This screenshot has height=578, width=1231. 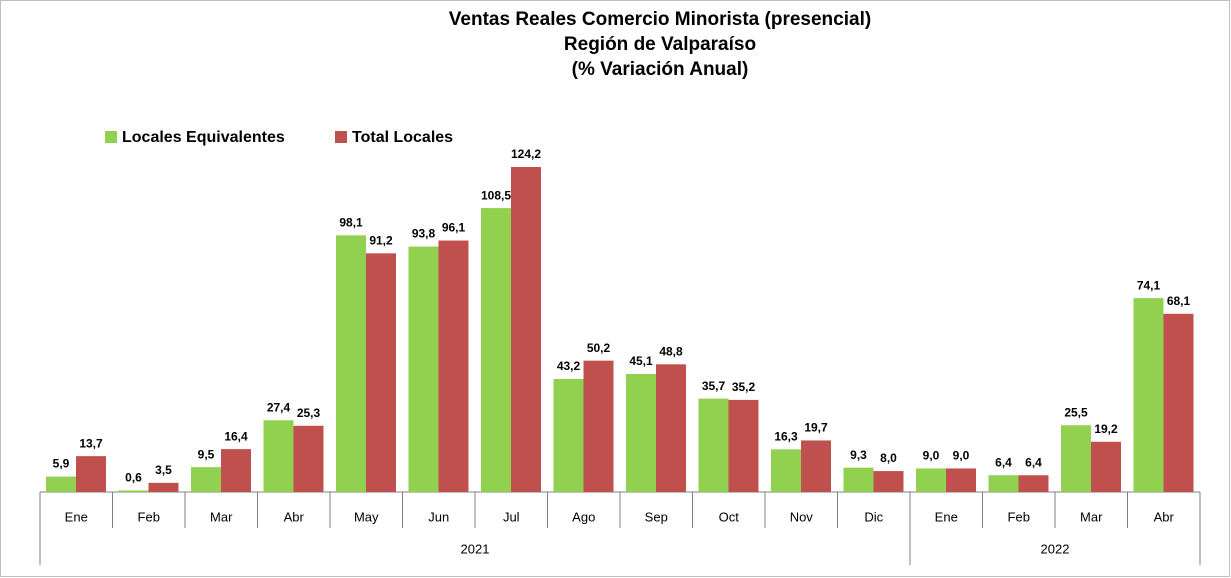 What do you see at coordinates (816, 428) in the screenshot?
I see `data-label: 19,7` at bounding box center [816, 428].